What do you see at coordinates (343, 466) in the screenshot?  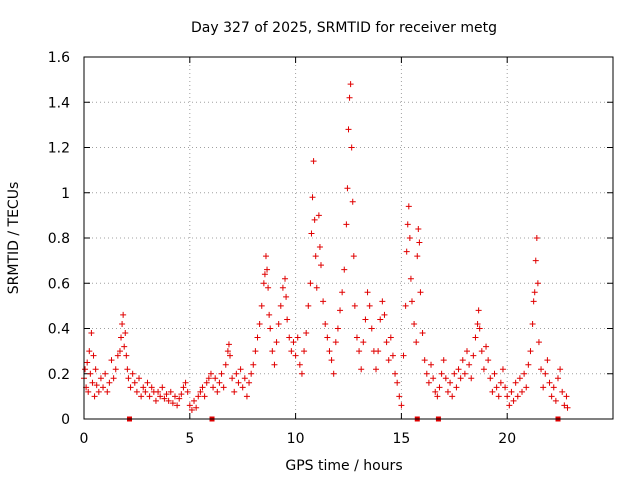 I see `x-axis-label: GPS time / hours` at bounding box center [343, 466].